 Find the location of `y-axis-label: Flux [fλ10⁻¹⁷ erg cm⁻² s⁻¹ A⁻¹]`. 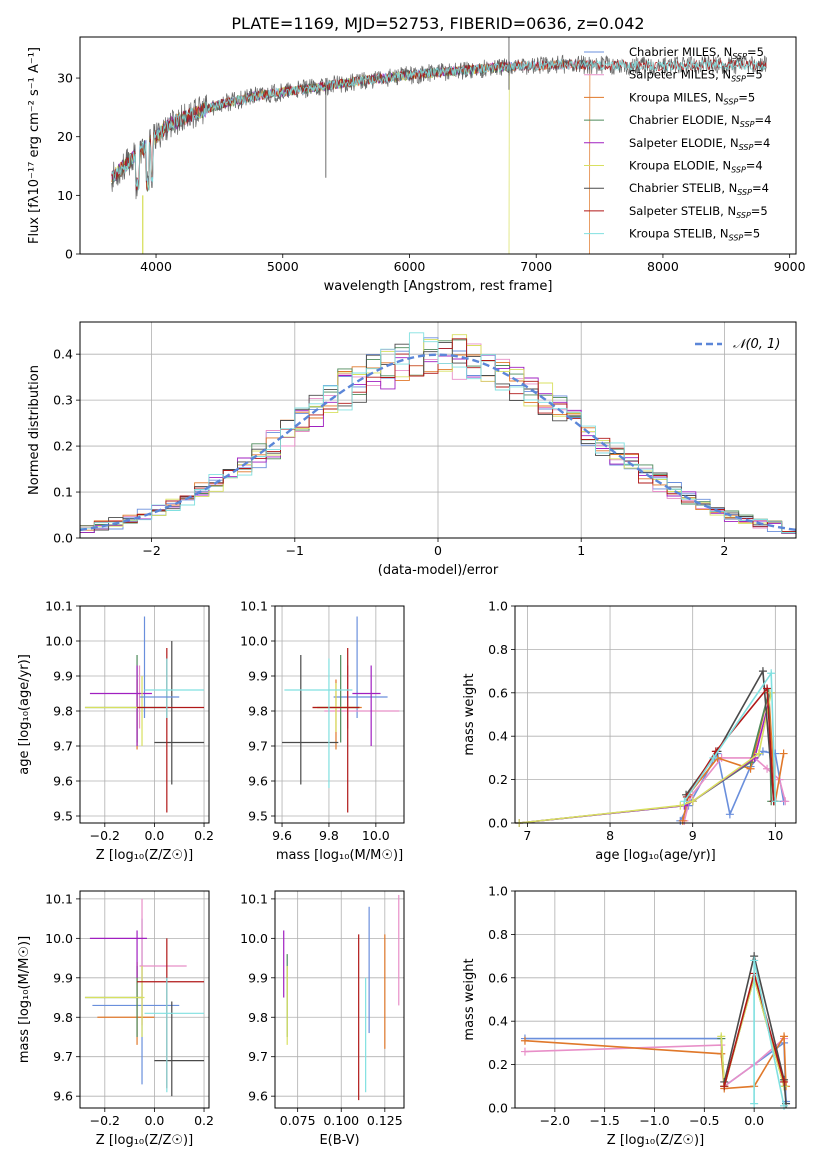

y-axis-label: Flux [fλ10⁻¹⁷ erg cm⁻² s⁻¹ A⁻¹] is located at coordinates (34, 145).